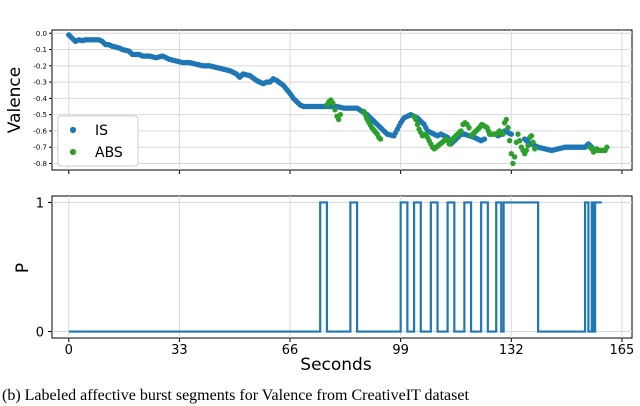 This screenshot has height=406, width=640. What do you see at coordinates (73, 130) in the screenshot?
I see `legend-marker-is` at bounding box center [73, 130].